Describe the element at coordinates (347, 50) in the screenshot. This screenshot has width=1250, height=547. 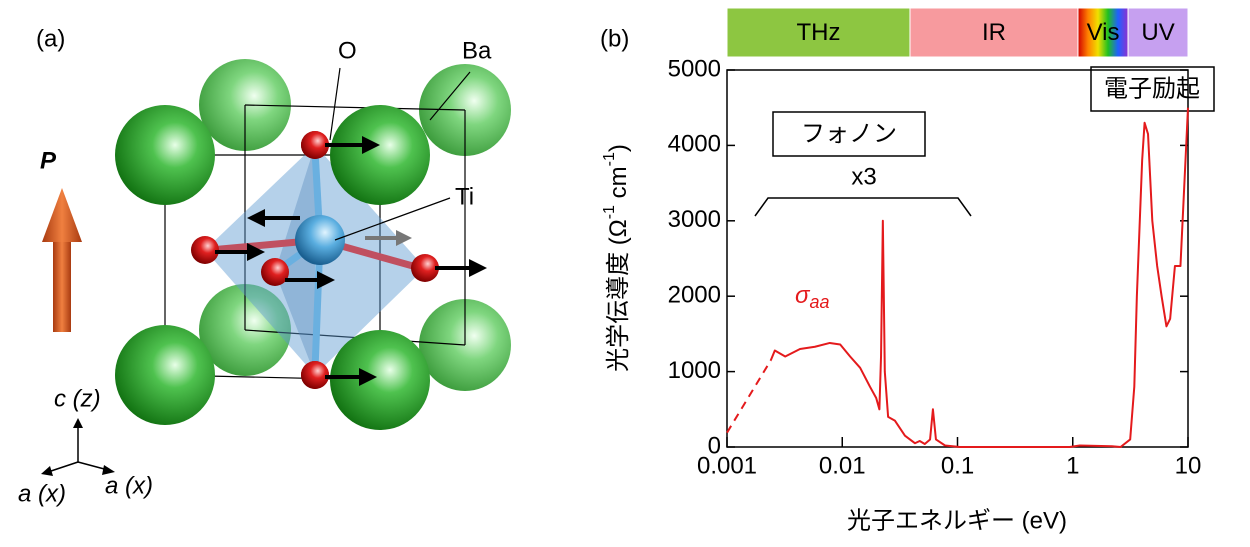
I see `atom-label: O` at that location.